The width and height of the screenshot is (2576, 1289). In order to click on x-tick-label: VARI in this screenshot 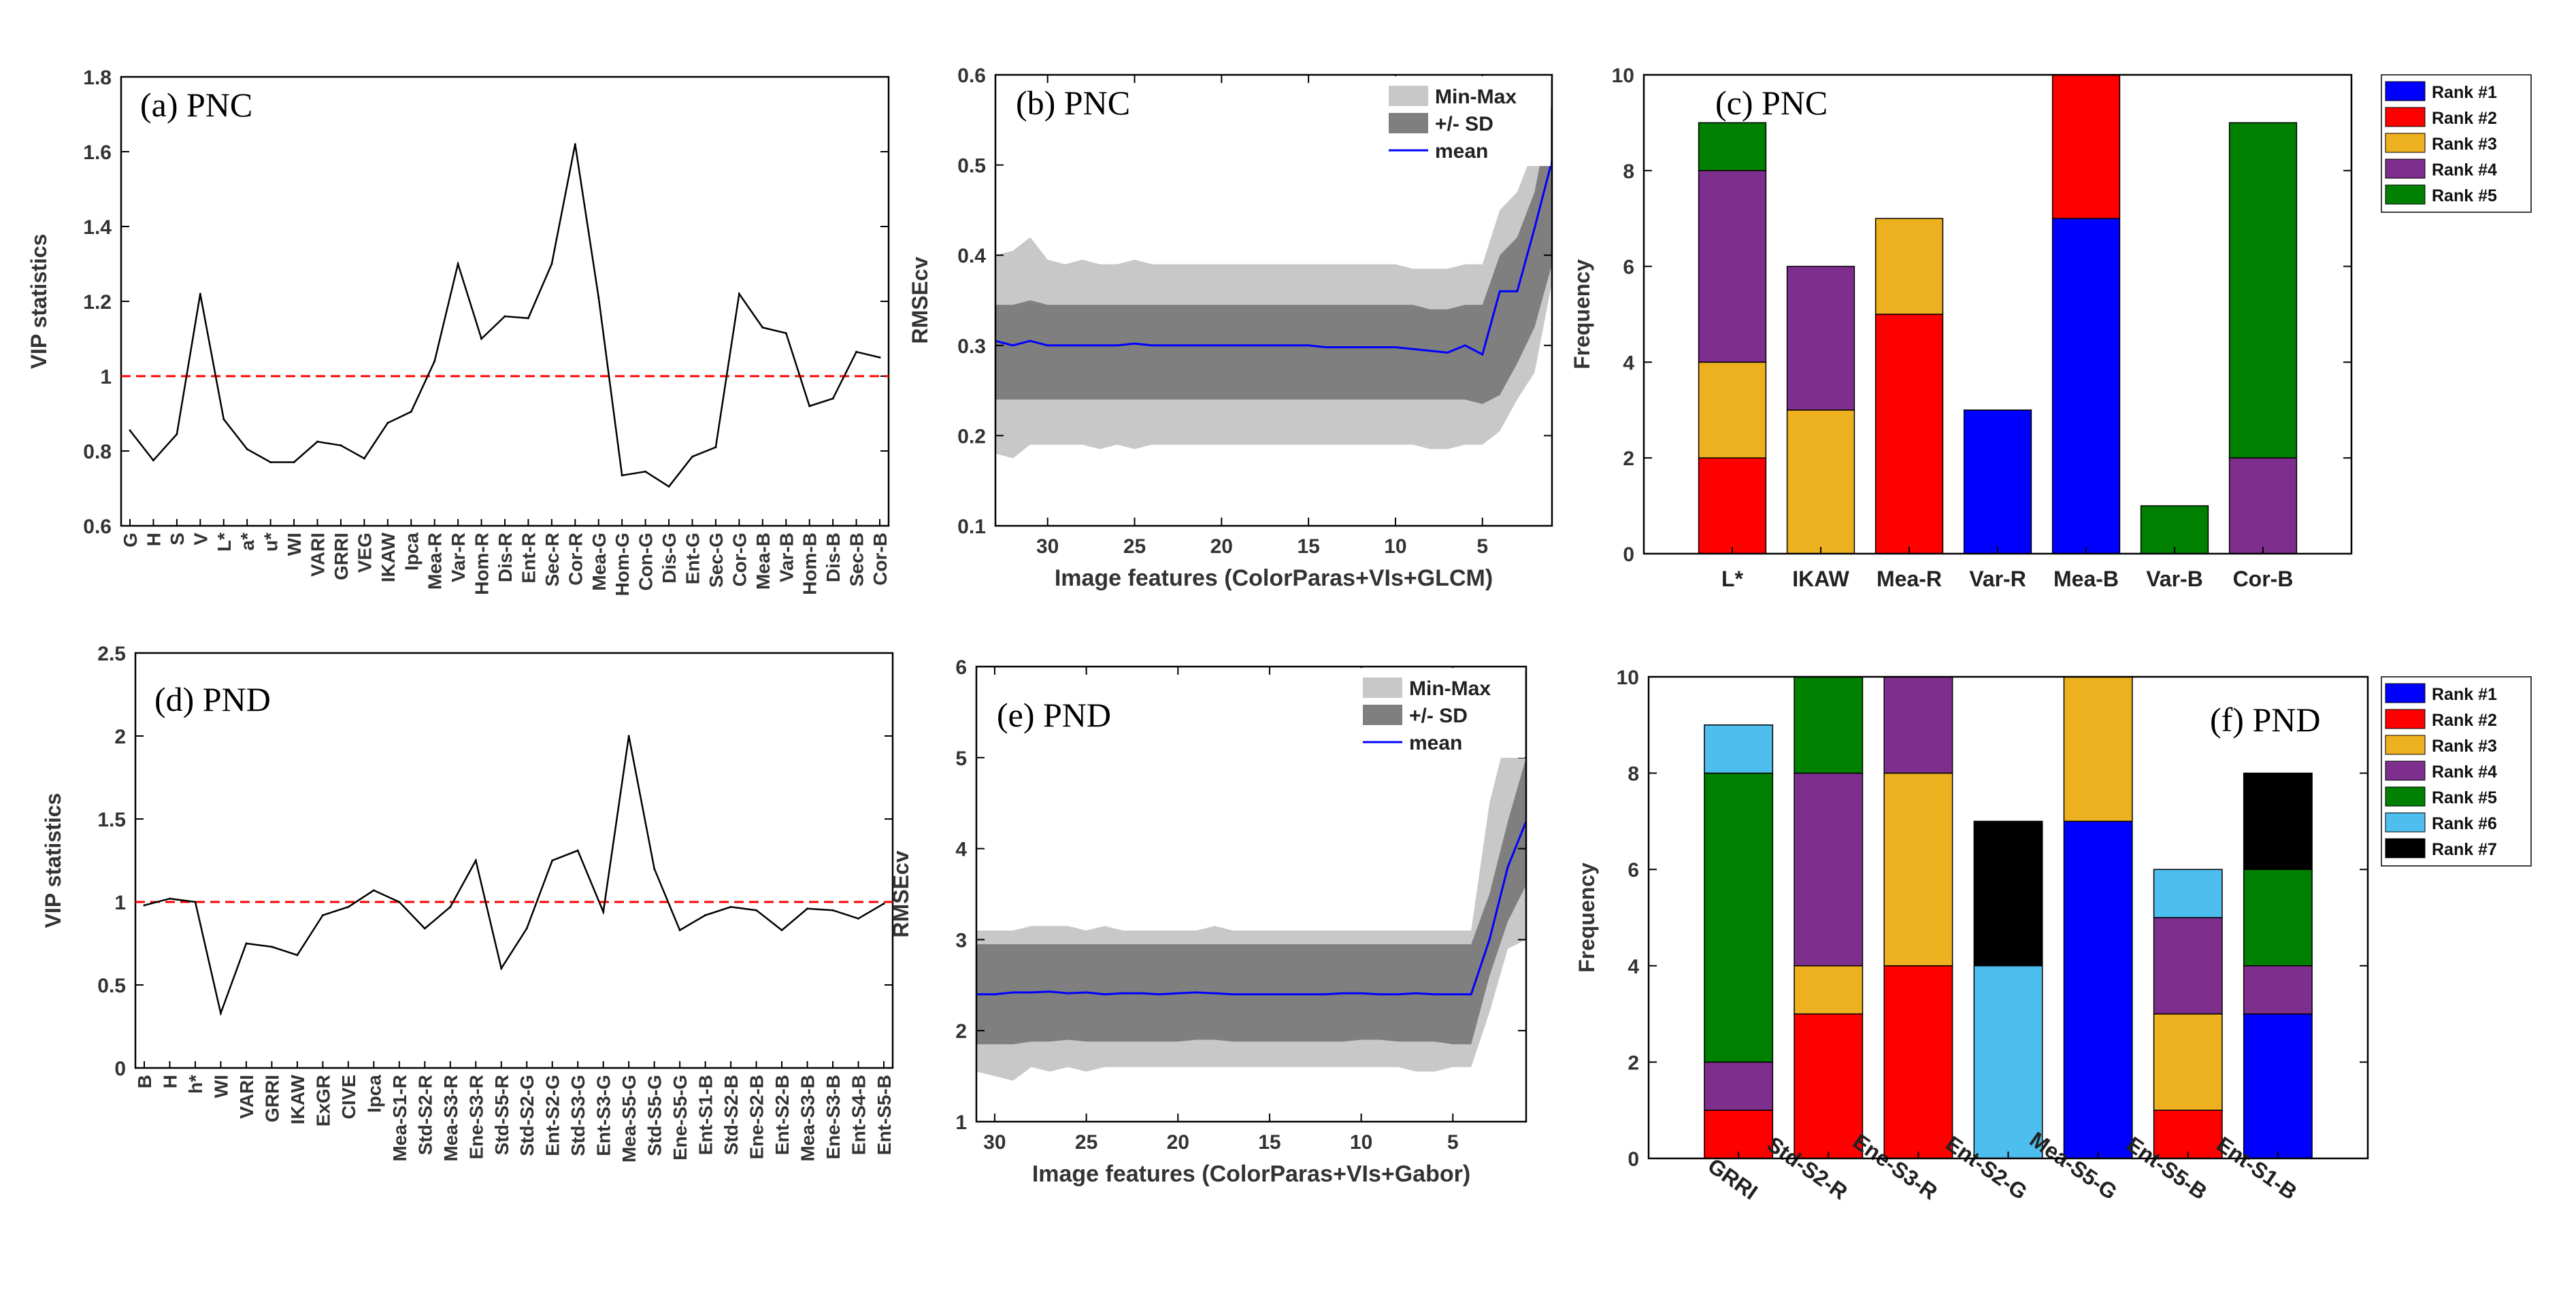, I will do `click(247, 1097)`.